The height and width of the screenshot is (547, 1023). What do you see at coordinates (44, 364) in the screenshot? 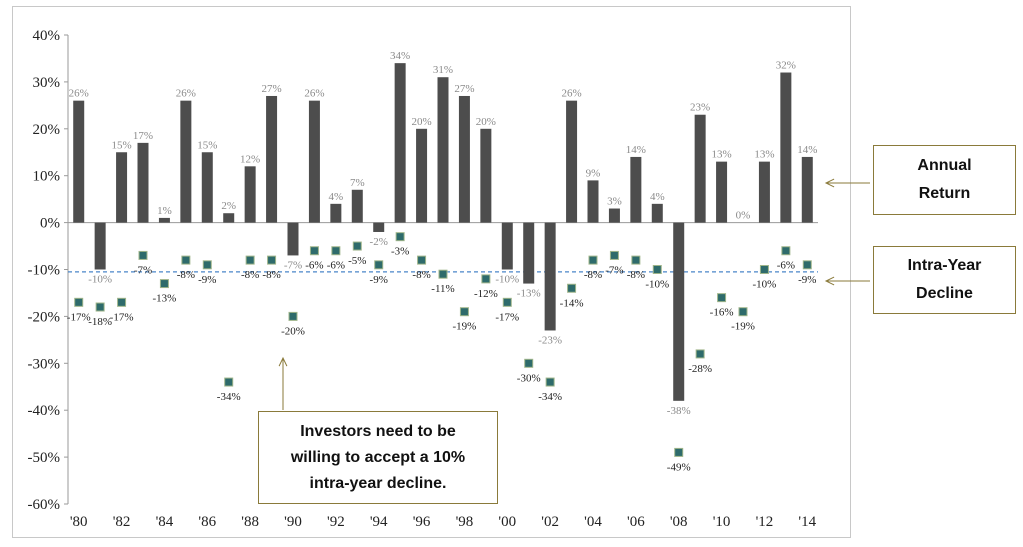
I see `y-tick-label: -30%` at bounding box center [44, 364].